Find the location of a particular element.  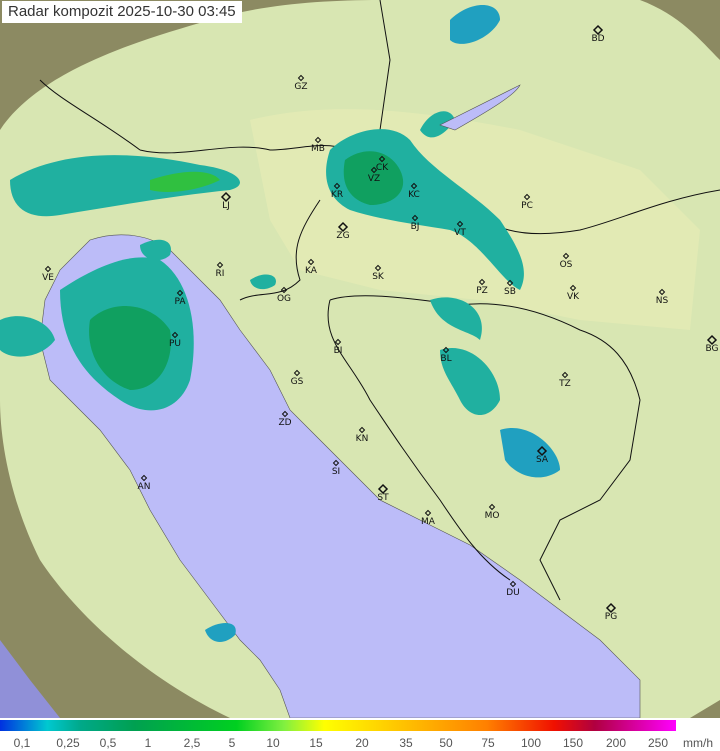

legend-tick: 75 is located at coordinates (488, 743).